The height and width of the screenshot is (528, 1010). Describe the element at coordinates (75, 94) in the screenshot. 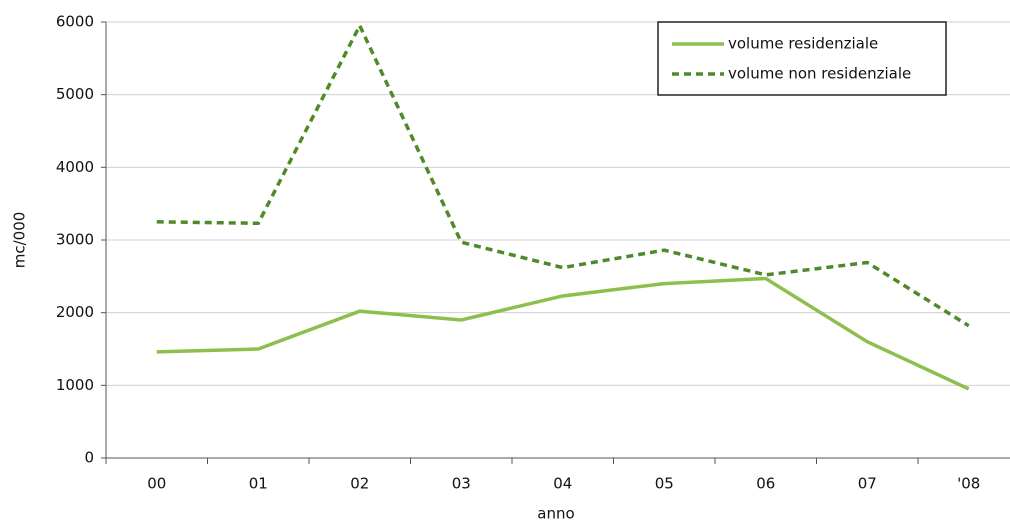

I see `y-tick-label: 5000` at that location.